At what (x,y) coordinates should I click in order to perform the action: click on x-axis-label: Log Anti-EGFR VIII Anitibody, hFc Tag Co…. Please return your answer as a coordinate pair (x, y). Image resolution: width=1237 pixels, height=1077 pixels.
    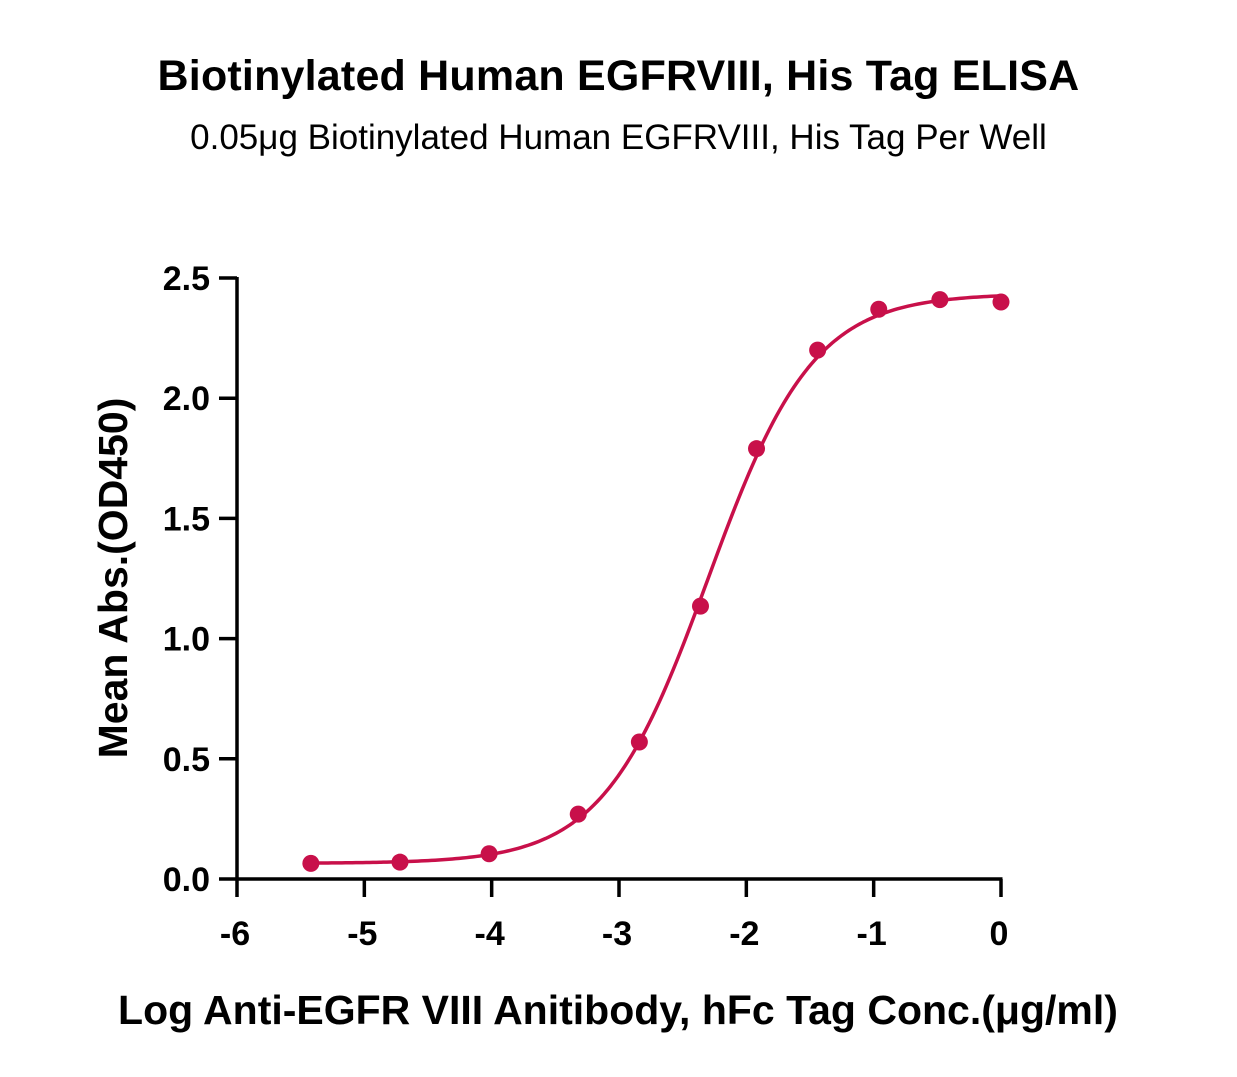
    Looking at the image, I should click on (618, 1010).